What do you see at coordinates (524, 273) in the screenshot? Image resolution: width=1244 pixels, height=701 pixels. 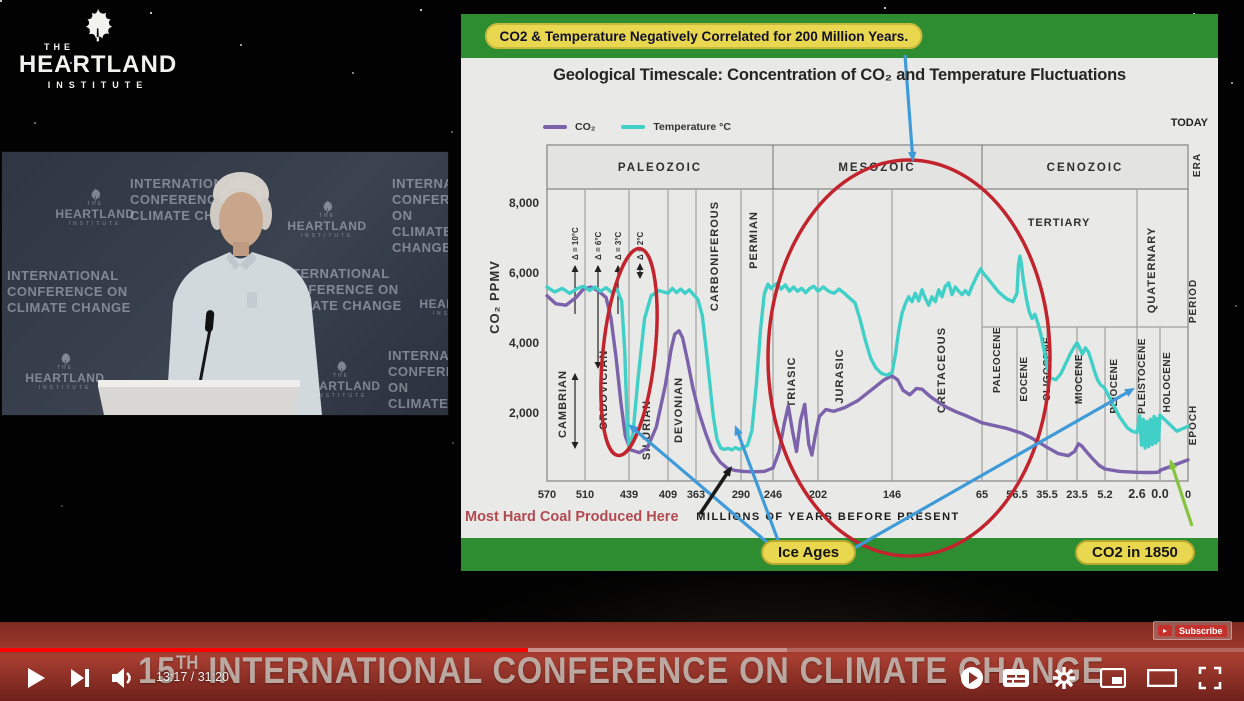 I see `y-tick-label: 6,000` at bounding box center [524, 273].